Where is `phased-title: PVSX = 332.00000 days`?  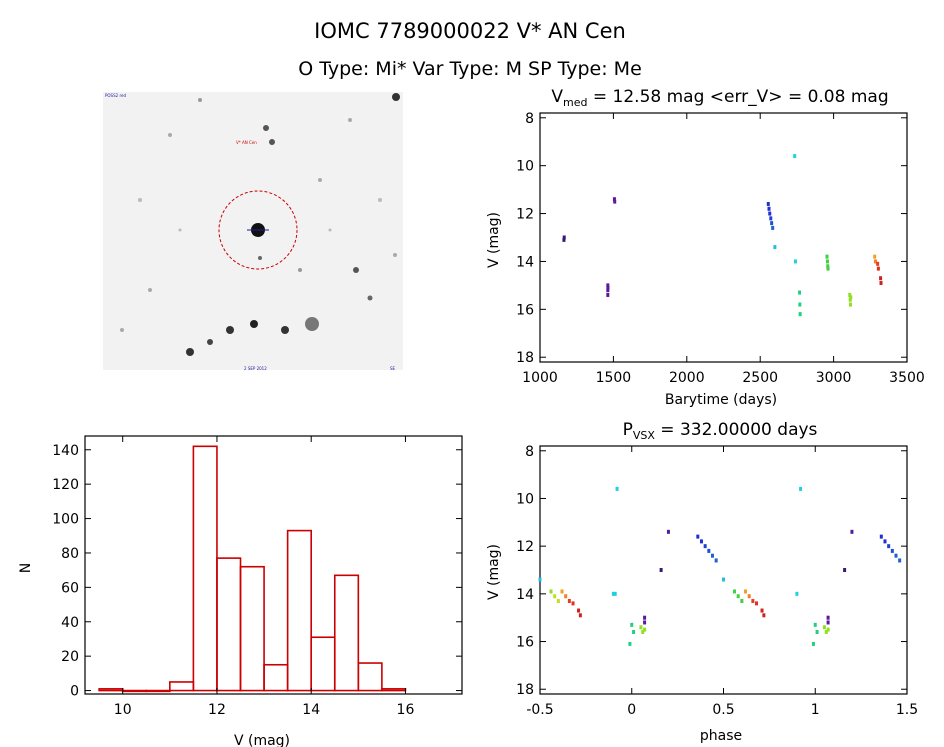
phased-title: PVSX = 332.00000 days is located at coordinates (720, 431).